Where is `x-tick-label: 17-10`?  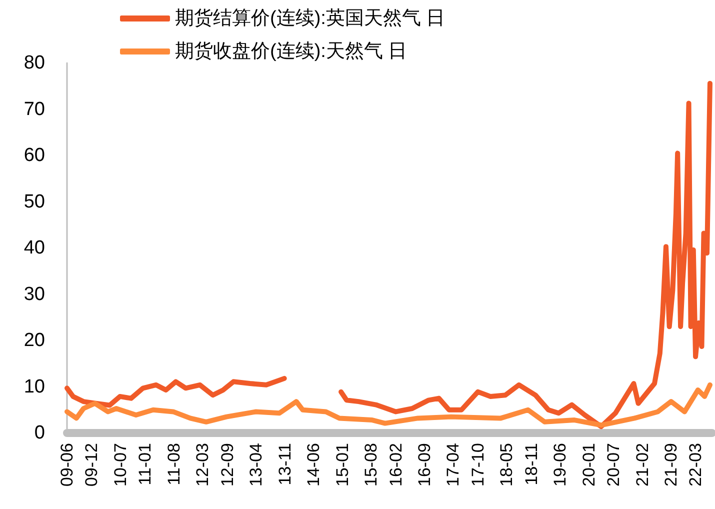 x-tick-label: 17-10 is located at coordinates (478, 464).